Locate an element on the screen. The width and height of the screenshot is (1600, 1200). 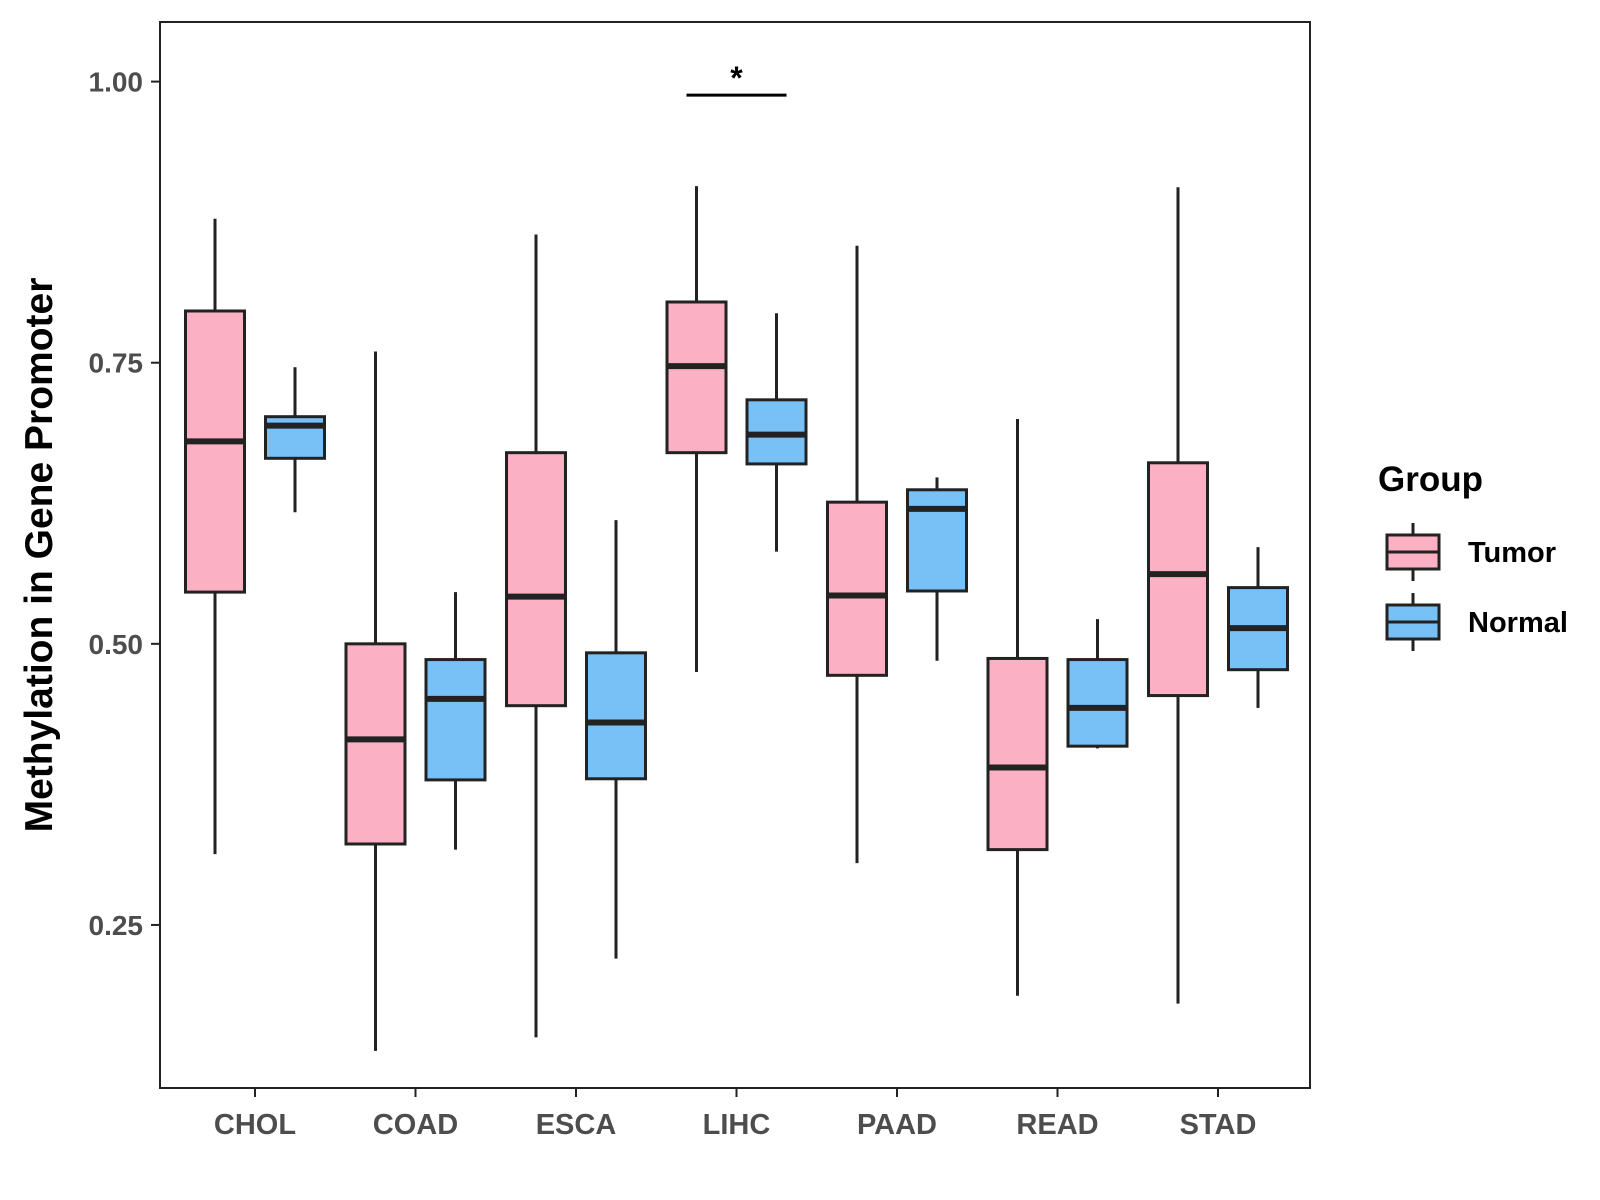
y-axis: 0.25 0.50 0.75 1.00 is located at coordinates (124, 504).